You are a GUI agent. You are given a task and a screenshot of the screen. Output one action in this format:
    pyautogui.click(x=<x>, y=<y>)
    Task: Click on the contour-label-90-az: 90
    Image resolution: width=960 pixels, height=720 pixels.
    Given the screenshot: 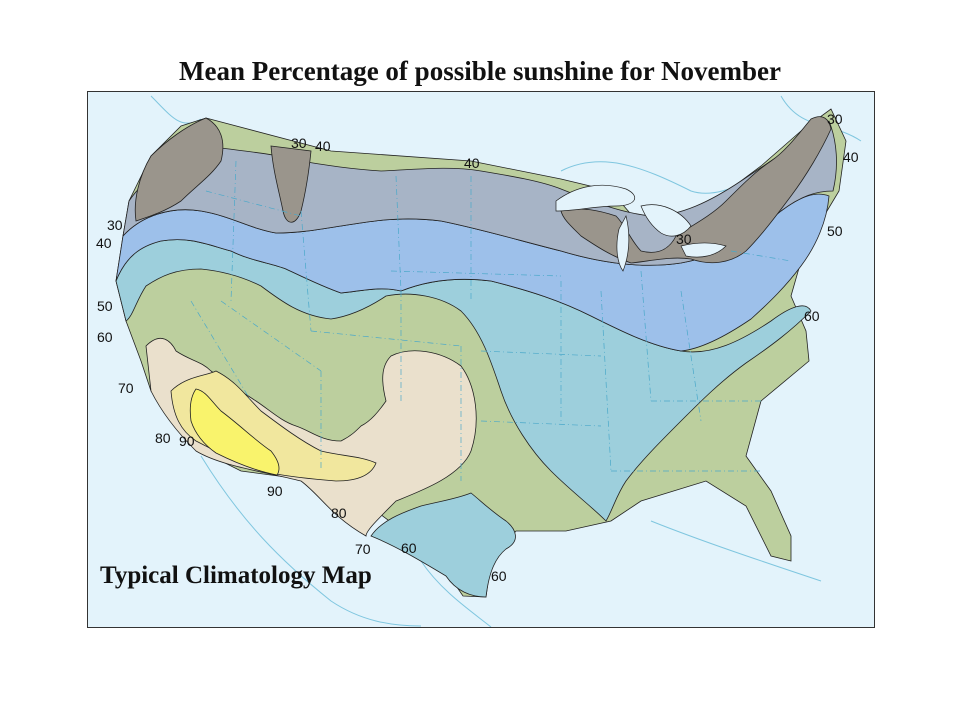 What is the action you would take?
    pyautogui.click(x=275, y=491)
    